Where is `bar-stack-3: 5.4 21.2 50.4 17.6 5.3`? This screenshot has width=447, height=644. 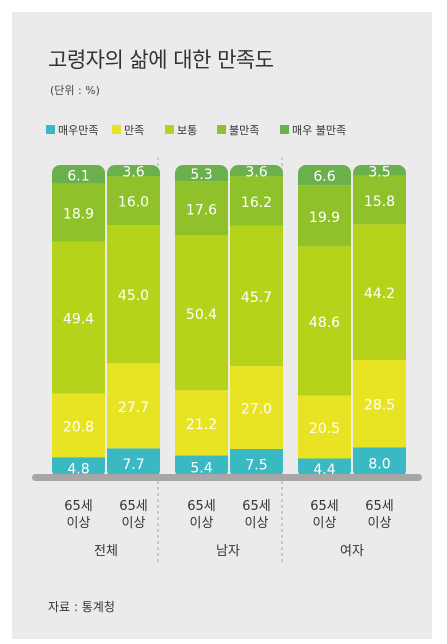 bar-stack-3: 5.4 21.2 50.4 17.6 5.3 is located at coordinates (201, 321).